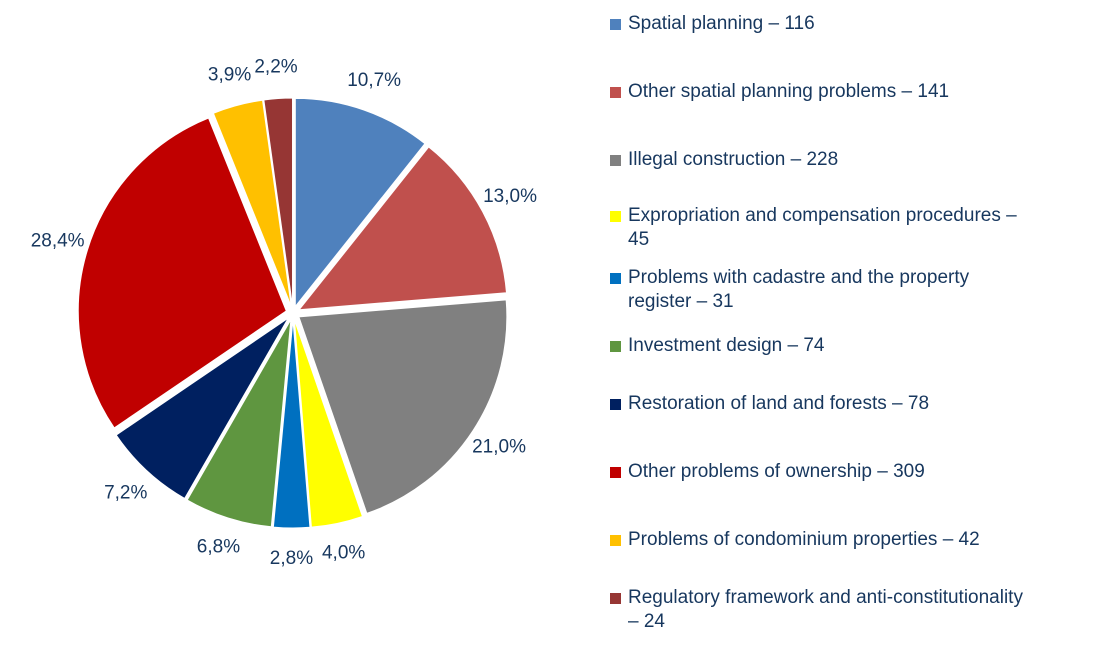 The image size is (1118, 659). Describe the element at coordinates (804, 539) in the screenshot. I see `legend-label: Problems of condominium properties – 42` at that location.